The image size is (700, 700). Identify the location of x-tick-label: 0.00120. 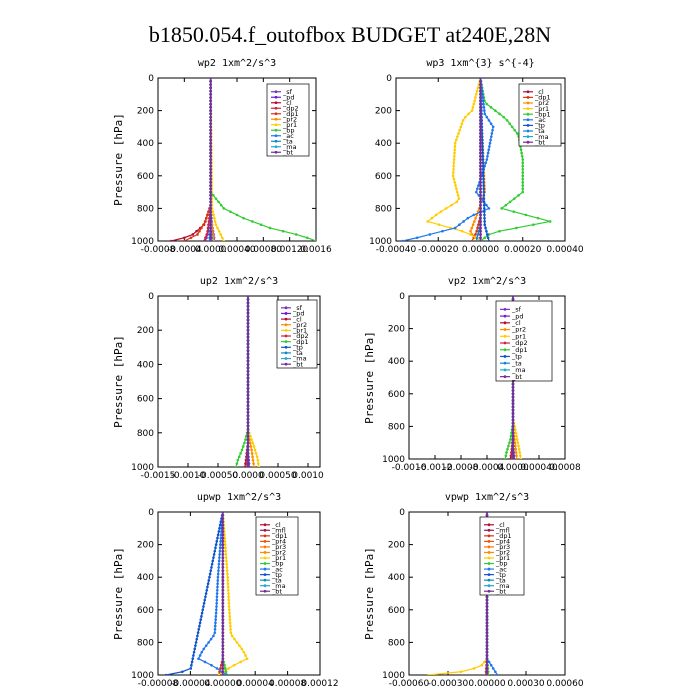
(289, 250).